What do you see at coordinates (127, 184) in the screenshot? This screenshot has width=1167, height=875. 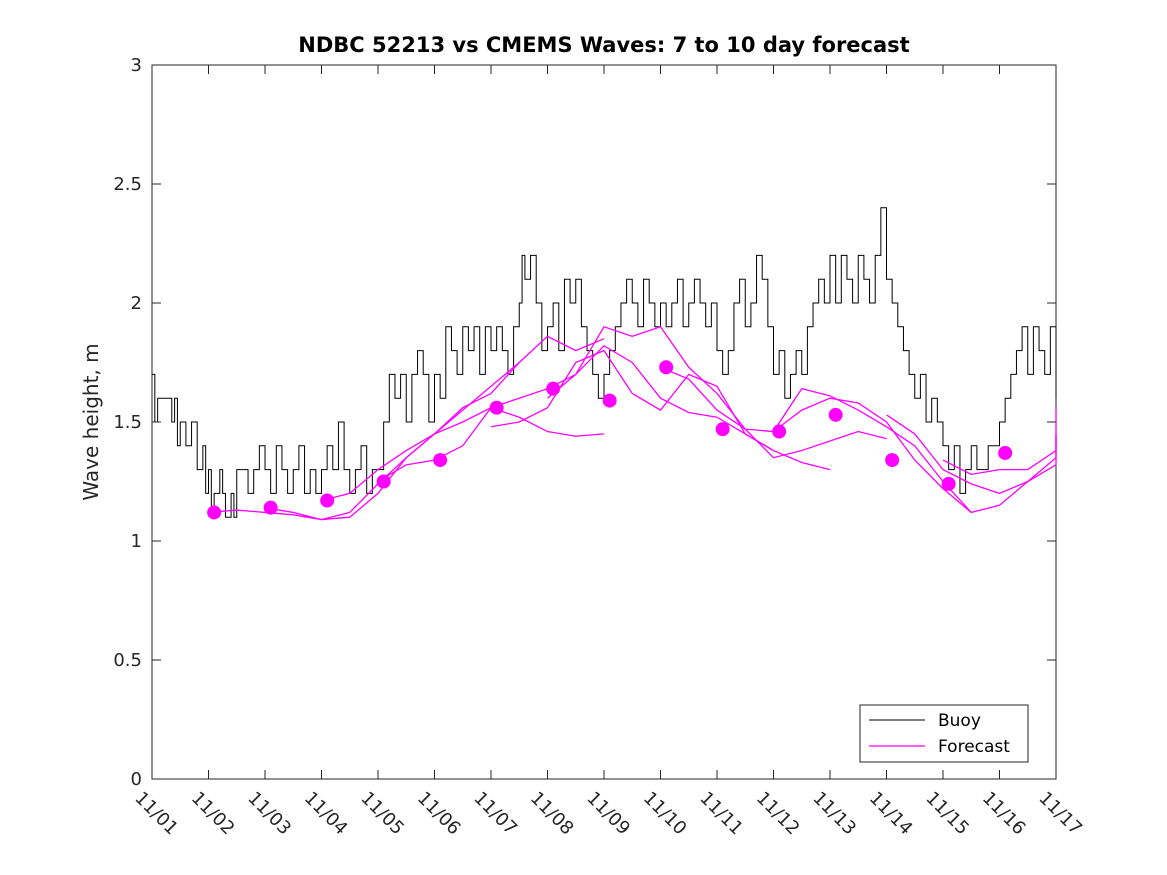 I see `y-tick-label: 2.5` at bounding box center [127, 184].